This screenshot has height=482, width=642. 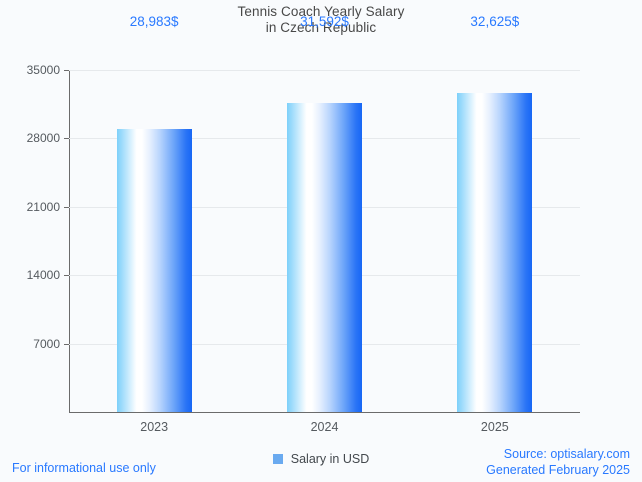 I want to click on y-axis-tick-label: 14000, so click(x=43, y=275).